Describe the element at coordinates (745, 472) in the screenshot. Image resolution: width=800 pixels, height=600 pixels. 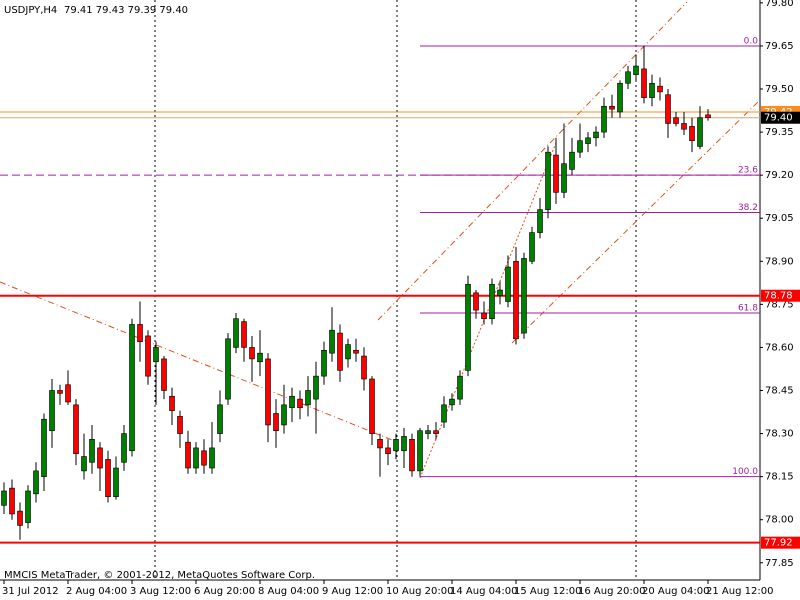
I see `fibo-label: 100.0` at that location.